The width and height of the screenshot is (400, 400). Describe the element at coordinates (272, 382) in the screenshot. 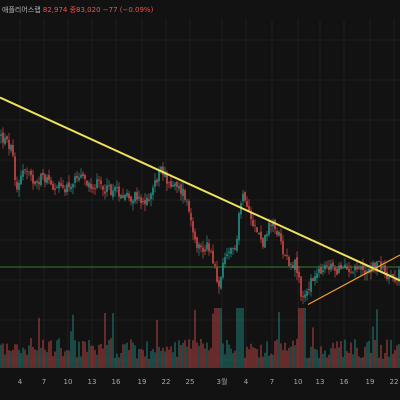

I see `x-tick-label: 7` at that location.